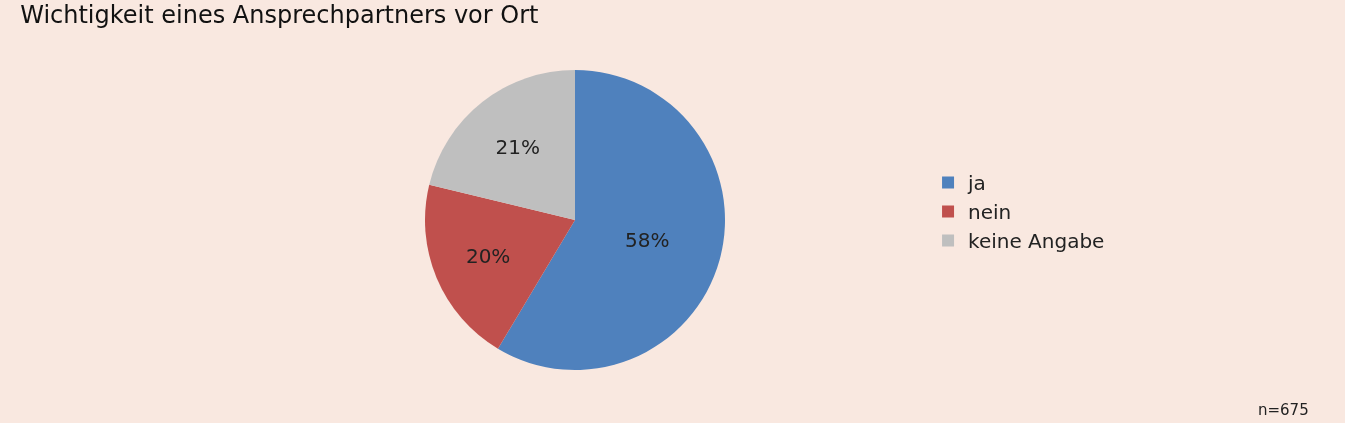 This screenshot has height=423, width=1345. What do you see at coordinates (1036, 241) in the screenshot?
I see `legend-label: keine Angabe` at bounding box center [1036, 241].